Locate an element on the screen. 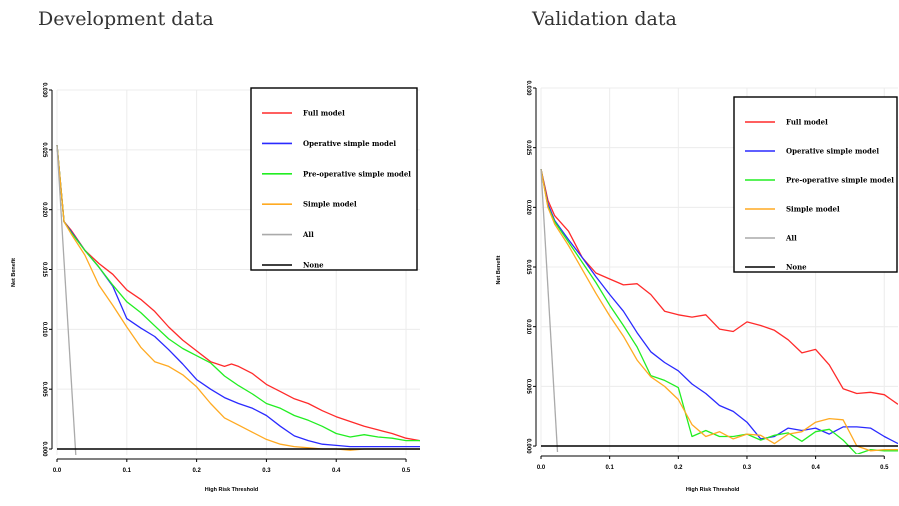 The width and height of the screenshot is (899, 506). validation-chart-title: Validation data is located at coordinates (604, 19).